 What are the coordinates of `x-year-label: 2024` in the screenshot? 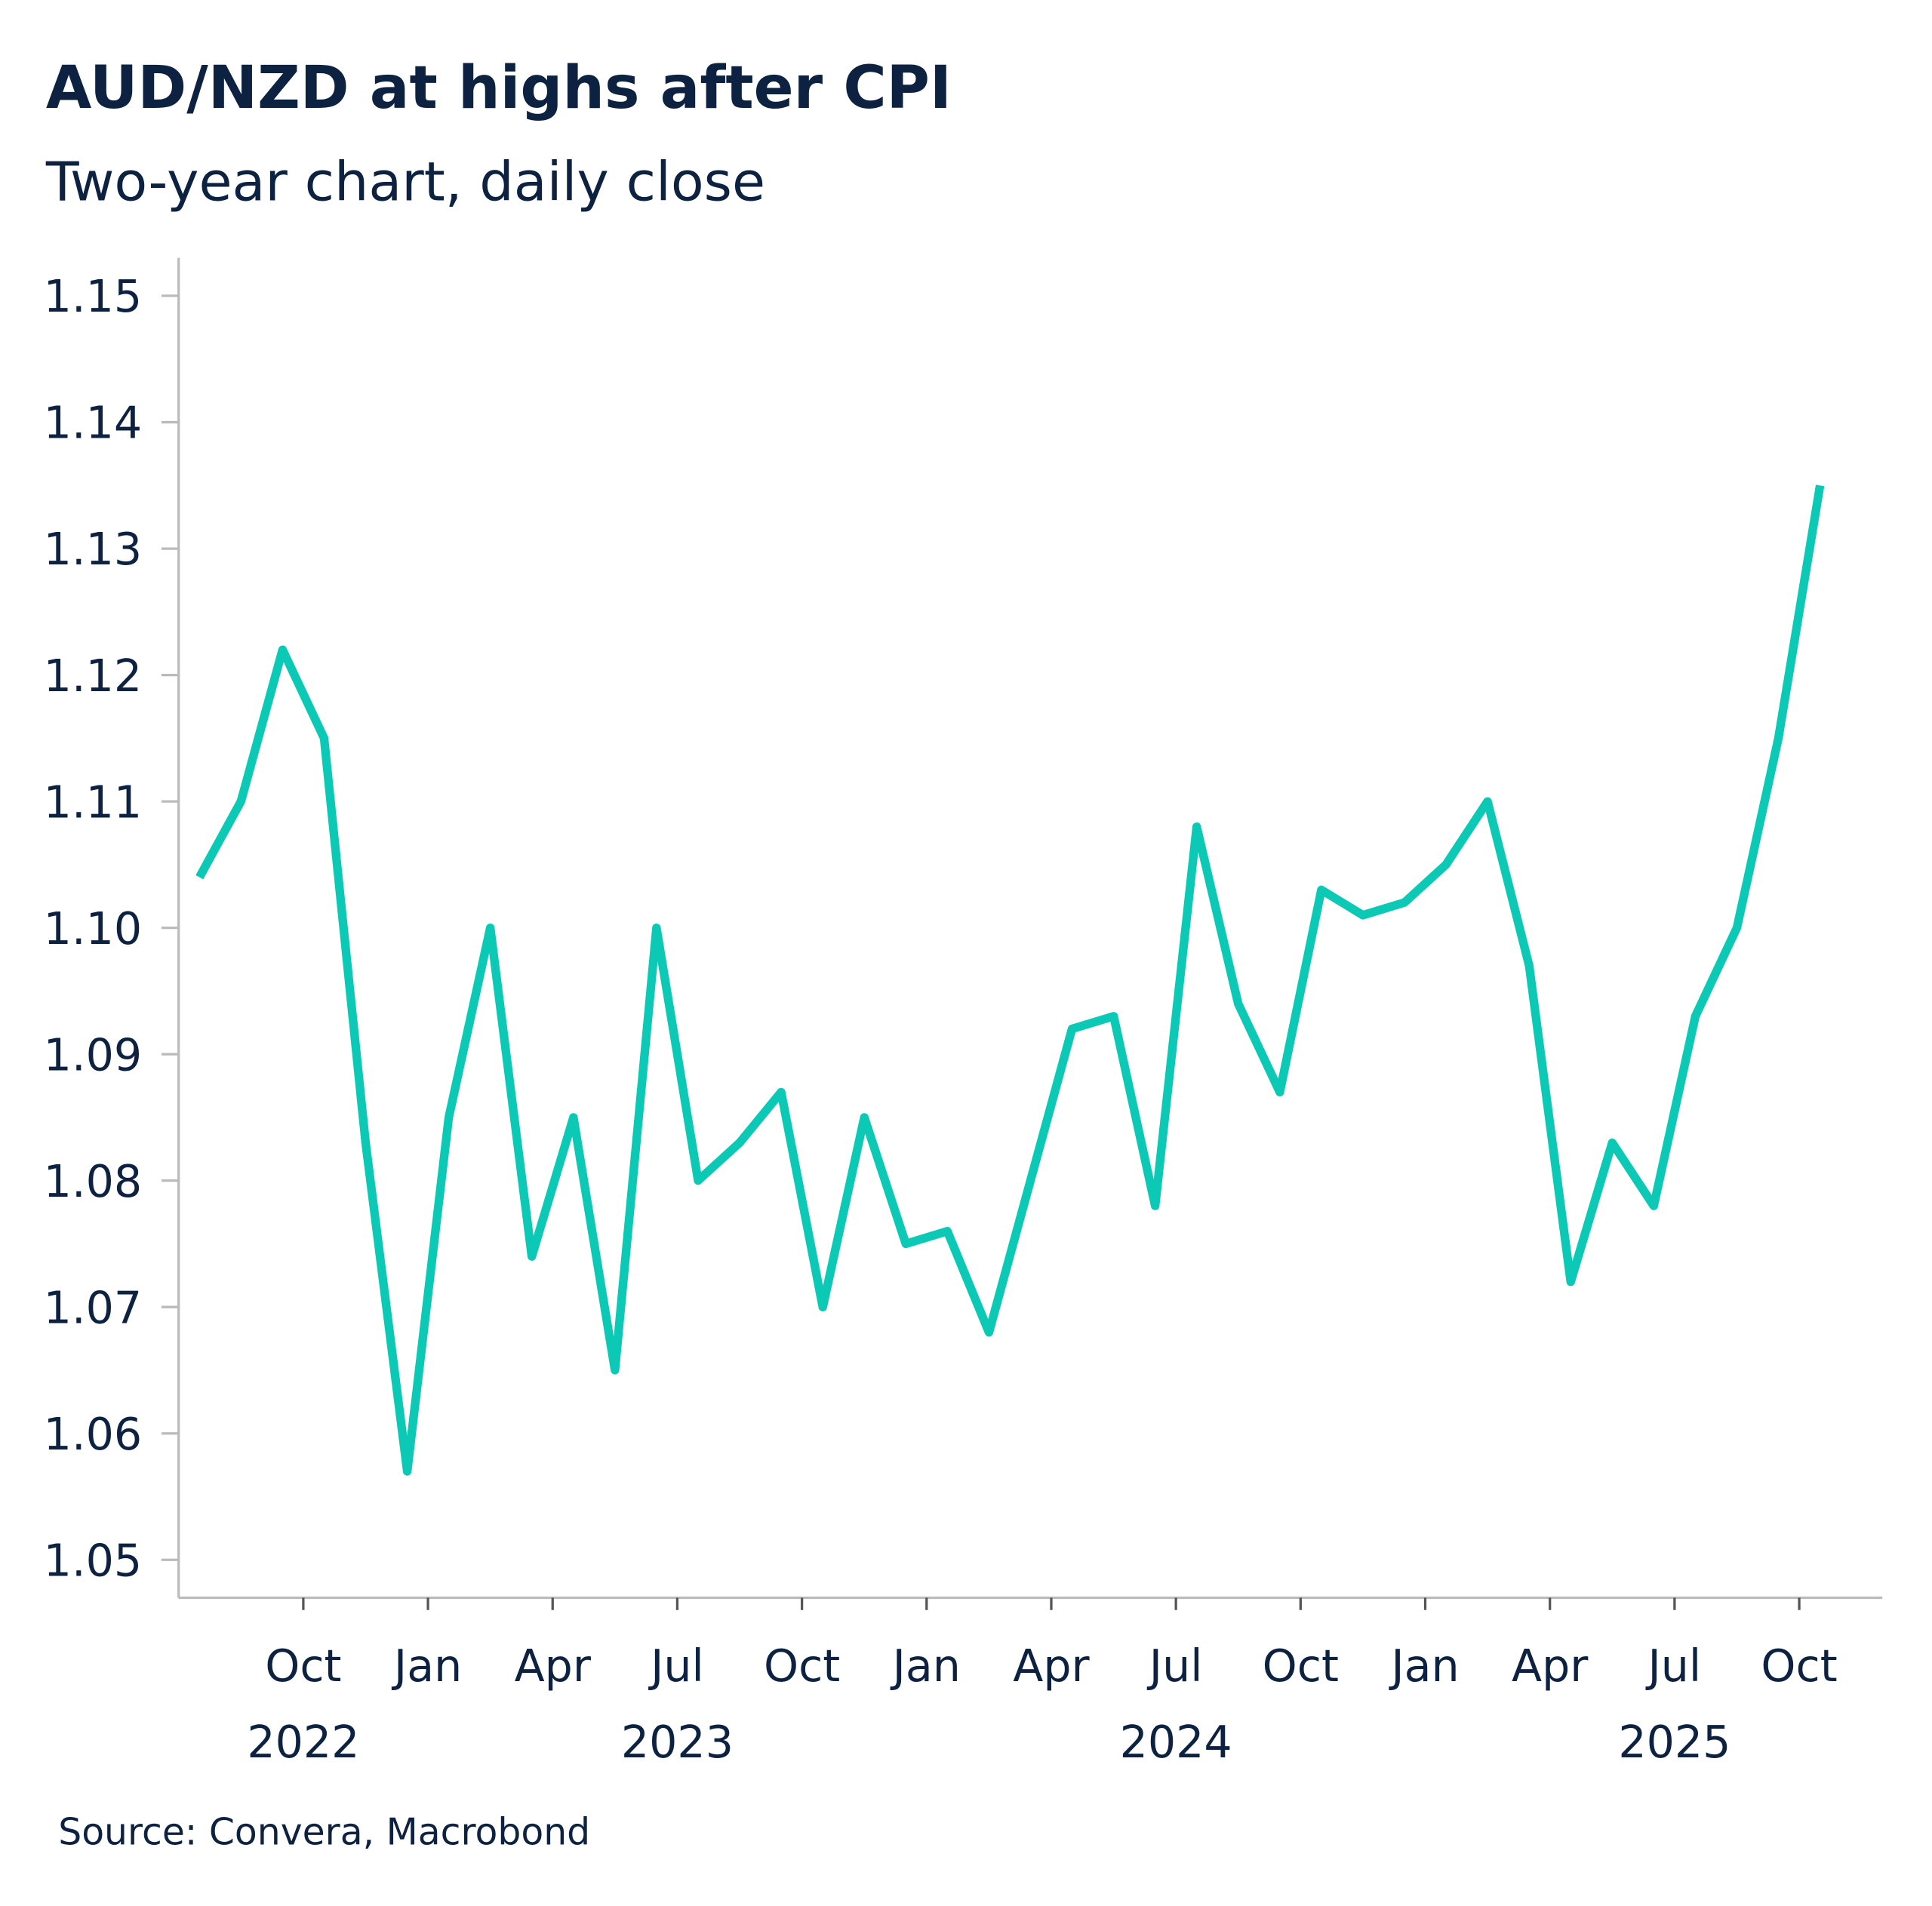 It's located at (1176, 1743).